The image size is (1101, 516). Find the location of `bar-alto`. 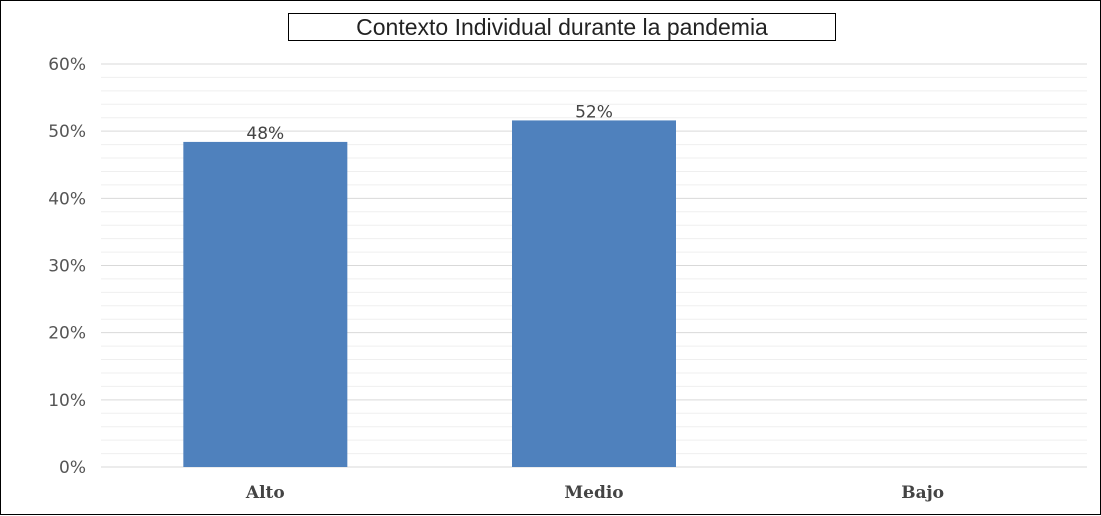

bar-alto is located at coordinates (265, 304).